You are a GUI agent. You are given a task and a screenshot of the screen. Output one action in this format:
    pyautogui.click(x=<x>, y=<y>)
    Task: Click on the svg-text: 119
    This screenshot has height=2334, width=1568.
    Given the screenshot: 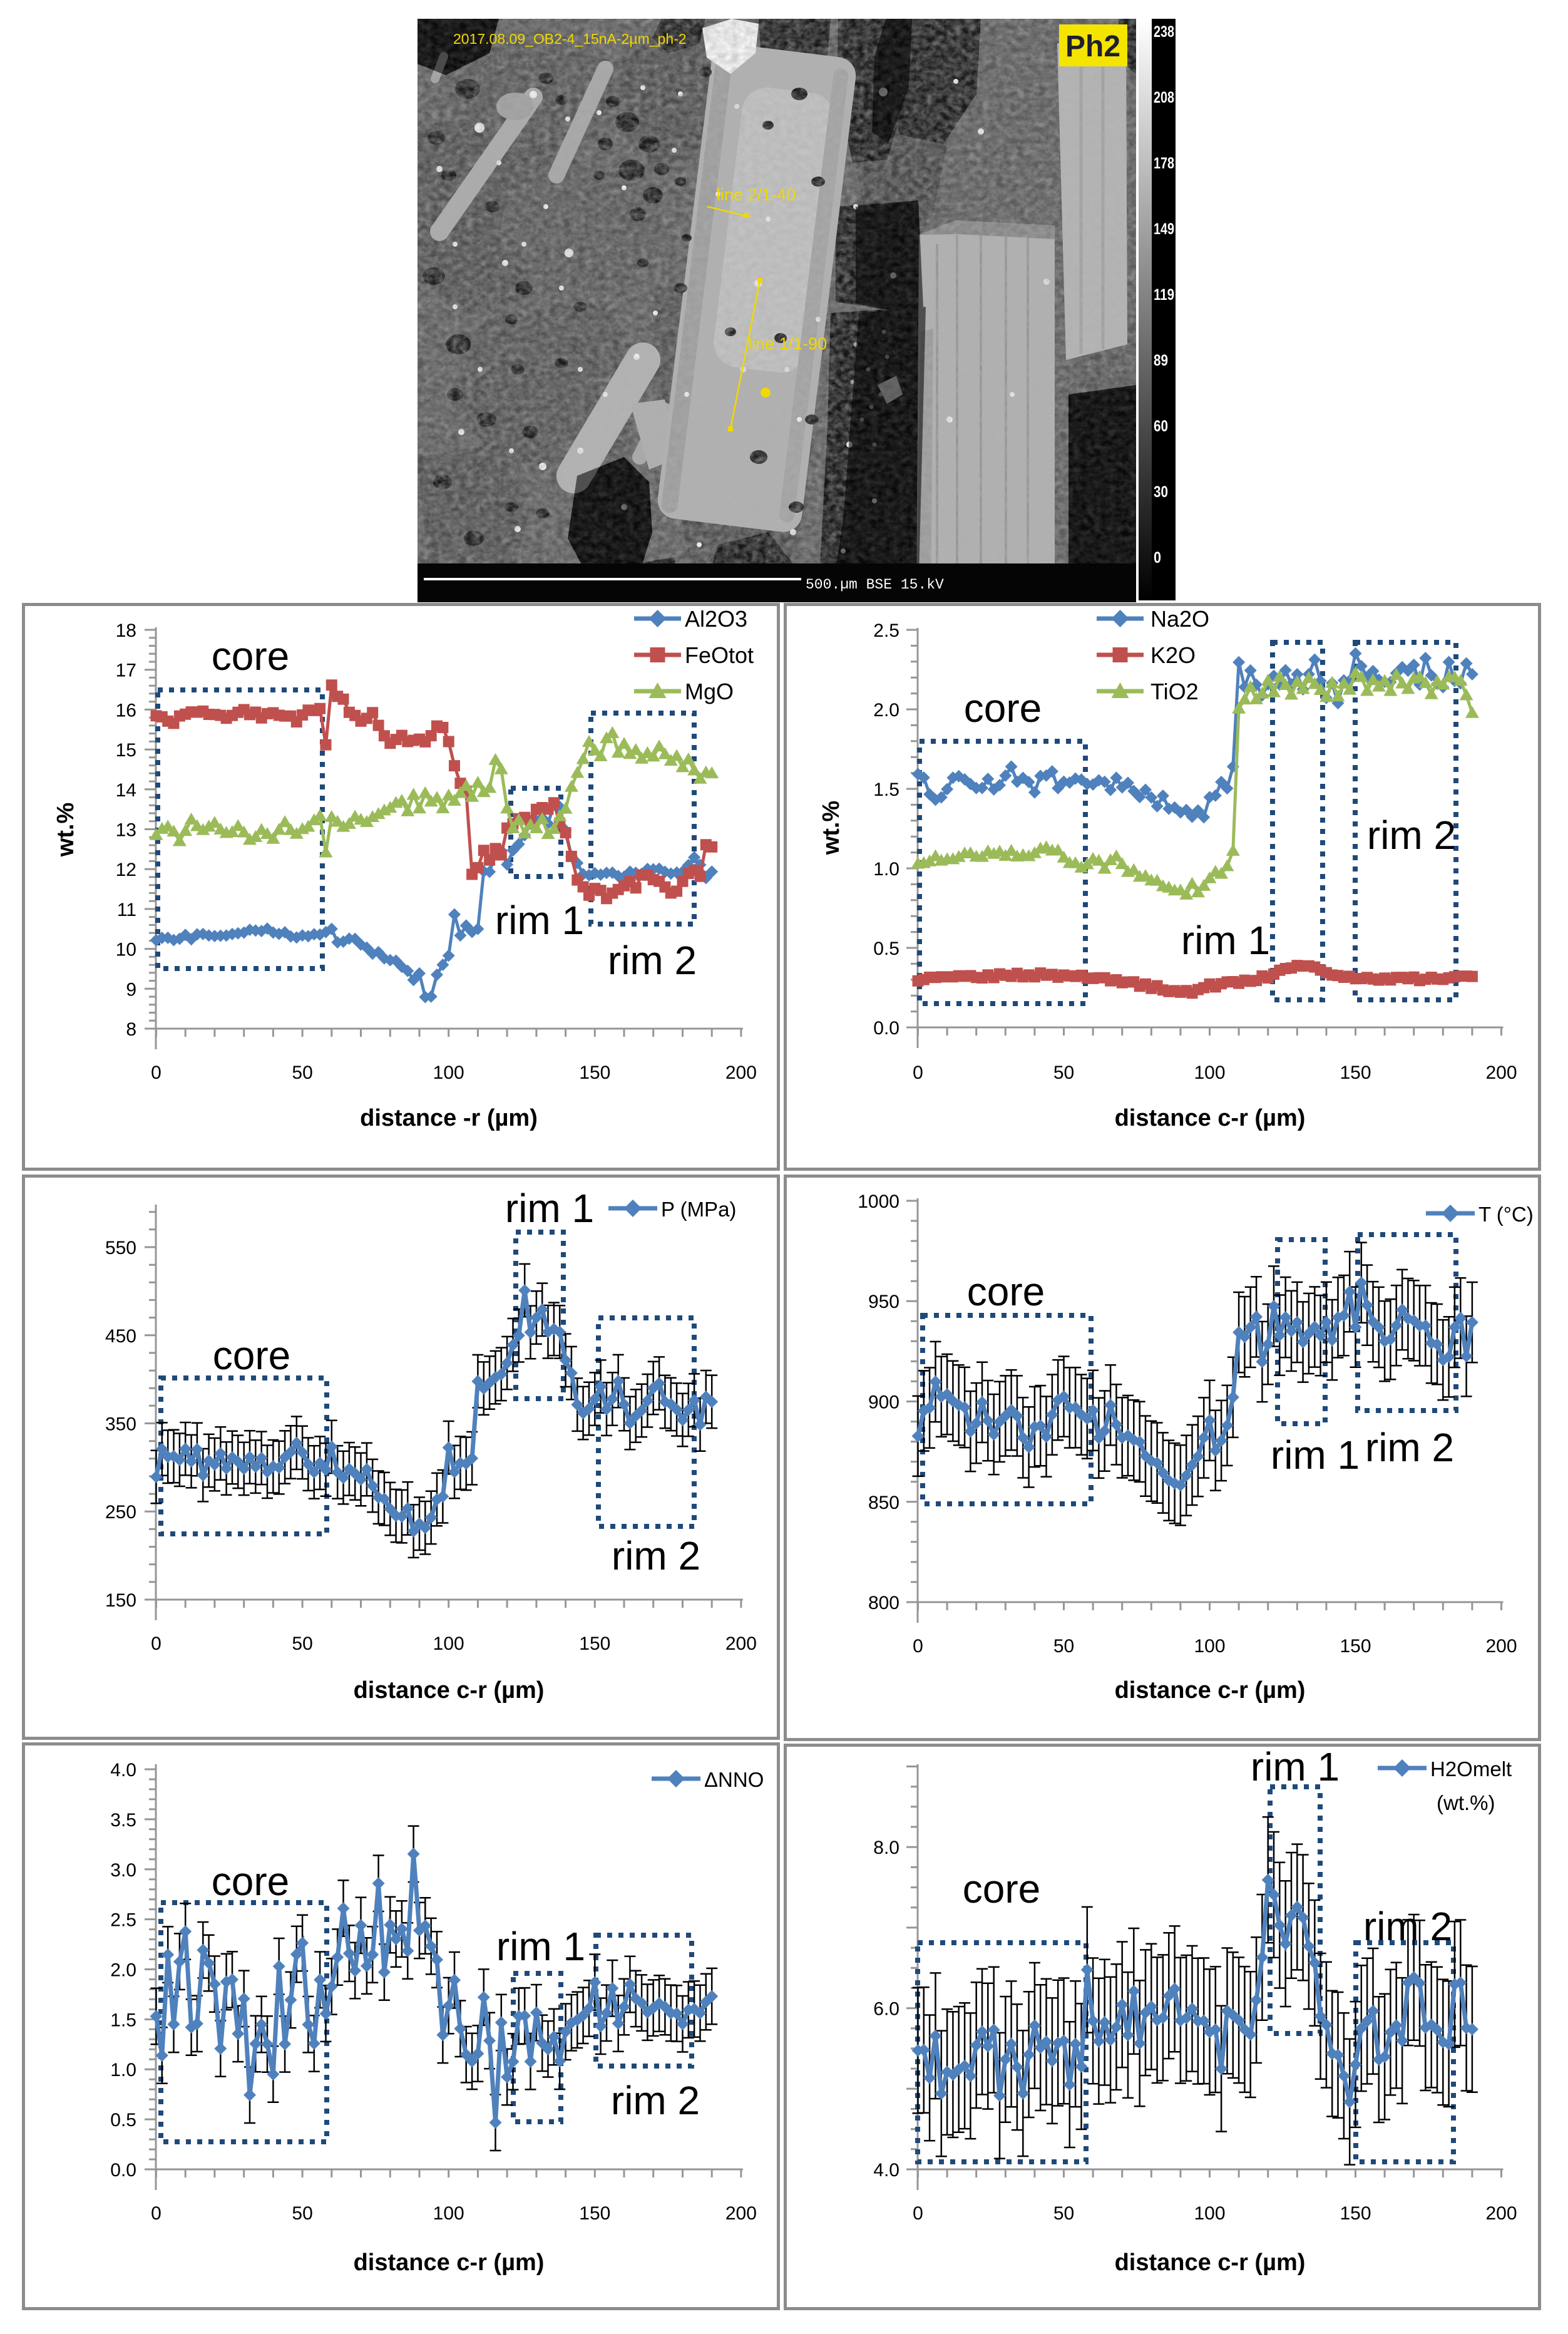 What is the action you would take?
    pyautogui.click(x=1164, y=295)
    